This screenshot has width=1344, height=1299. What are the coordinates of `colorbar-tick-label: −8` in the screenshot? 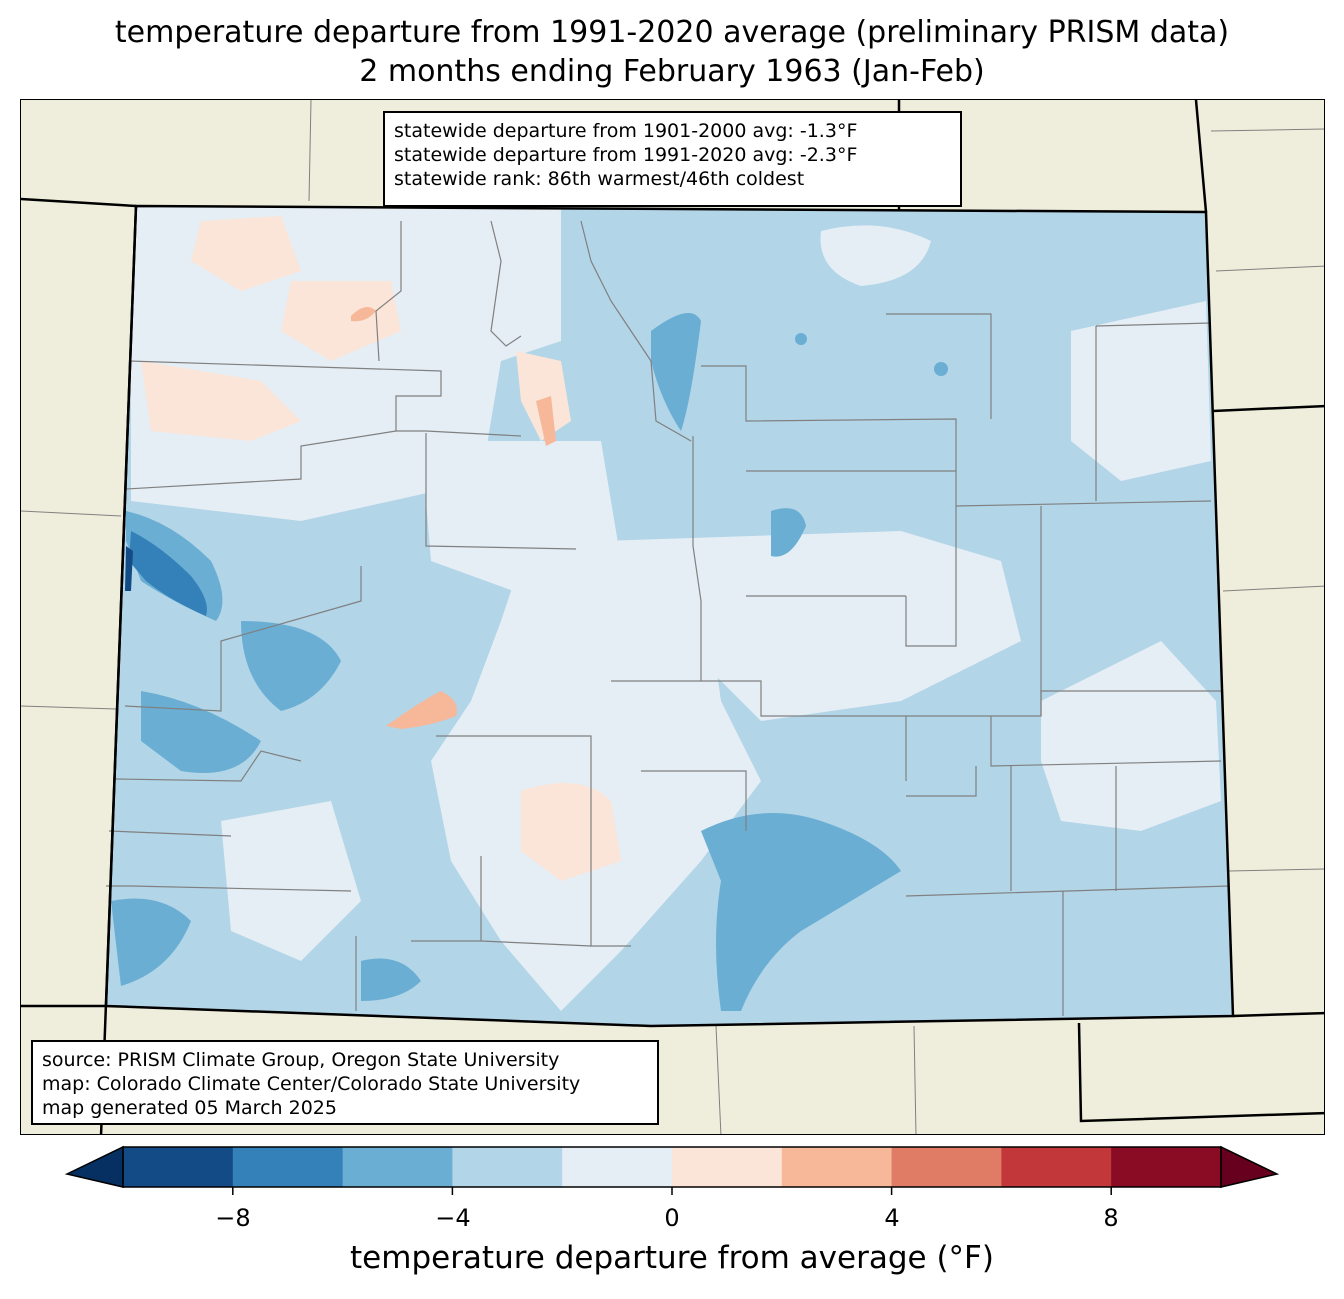 It's located at (233, 1218).